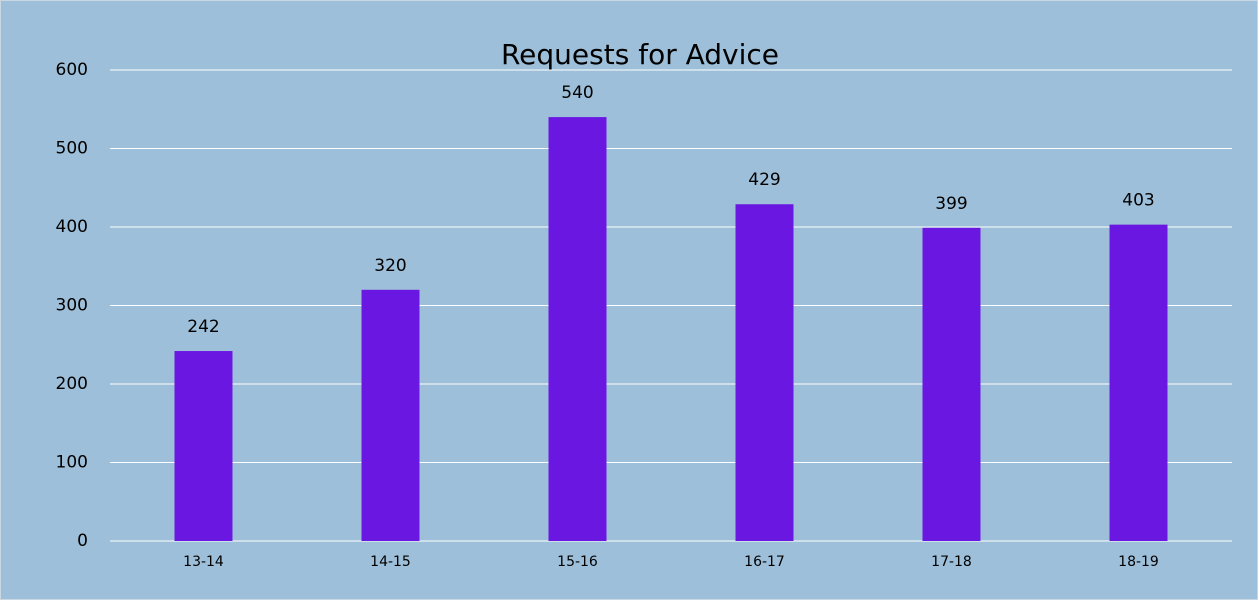 This screenshot has height=601, width=1259. Describe the element at coordinates (72, 149) in the screenshot. I see `y-tick-label: 500` at that location.